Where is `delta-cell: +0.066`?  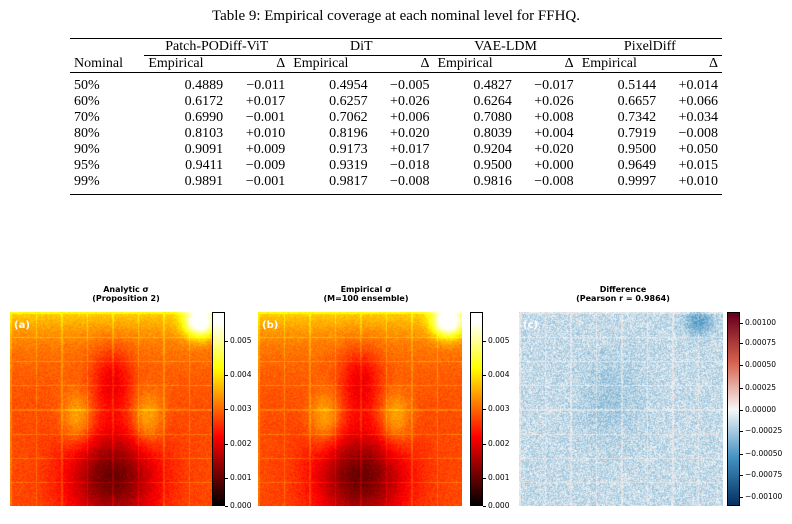 delta-cell: +0.066 is located at coordinates (698, 101).